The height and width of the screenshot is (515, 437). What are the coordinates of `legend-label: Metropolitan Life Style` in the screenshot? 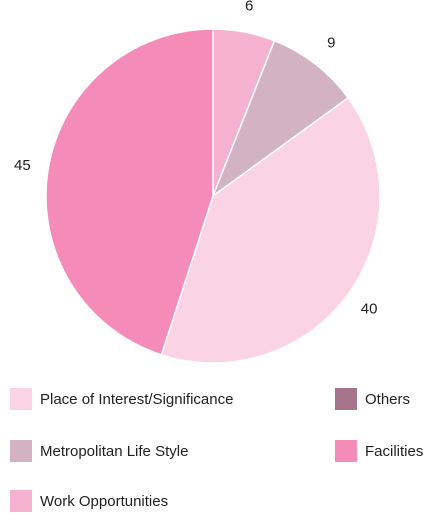 It's located at (114, 451).